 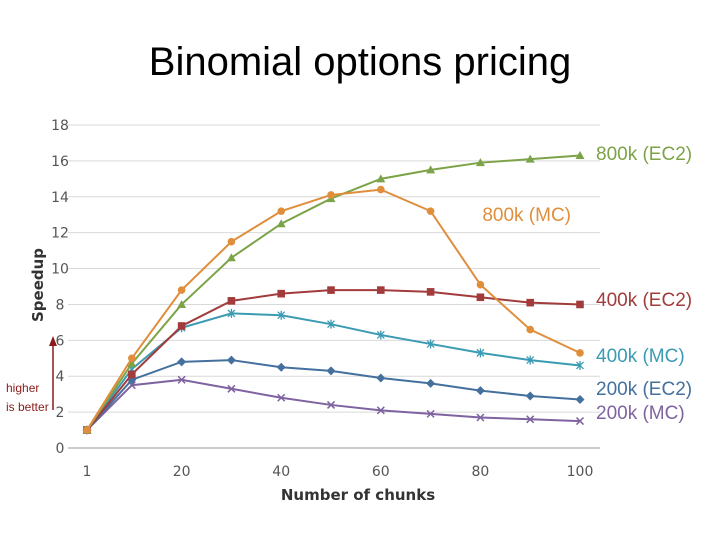 I want to click on x-tick-100: 100, so click(x=580, y=472).